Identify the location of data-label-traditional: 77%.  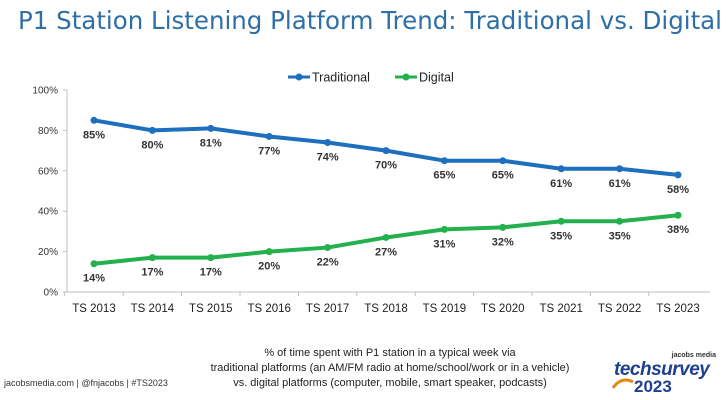
(269, 151).